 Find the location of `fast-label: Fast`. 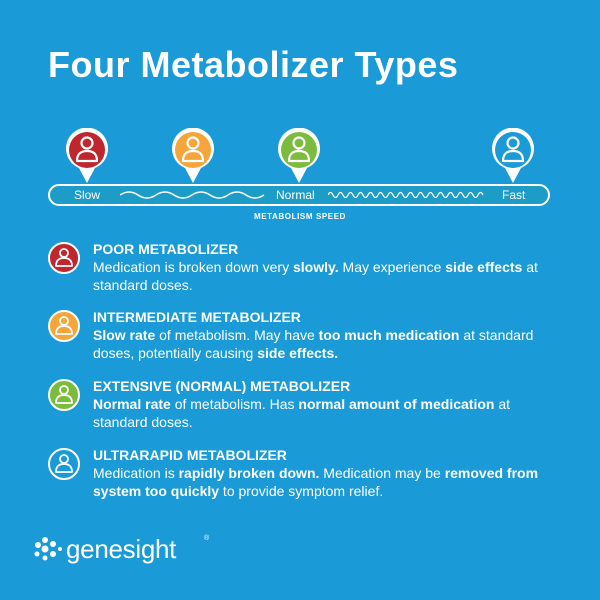

fast-label: Fast is located at coordinates (514, 195).